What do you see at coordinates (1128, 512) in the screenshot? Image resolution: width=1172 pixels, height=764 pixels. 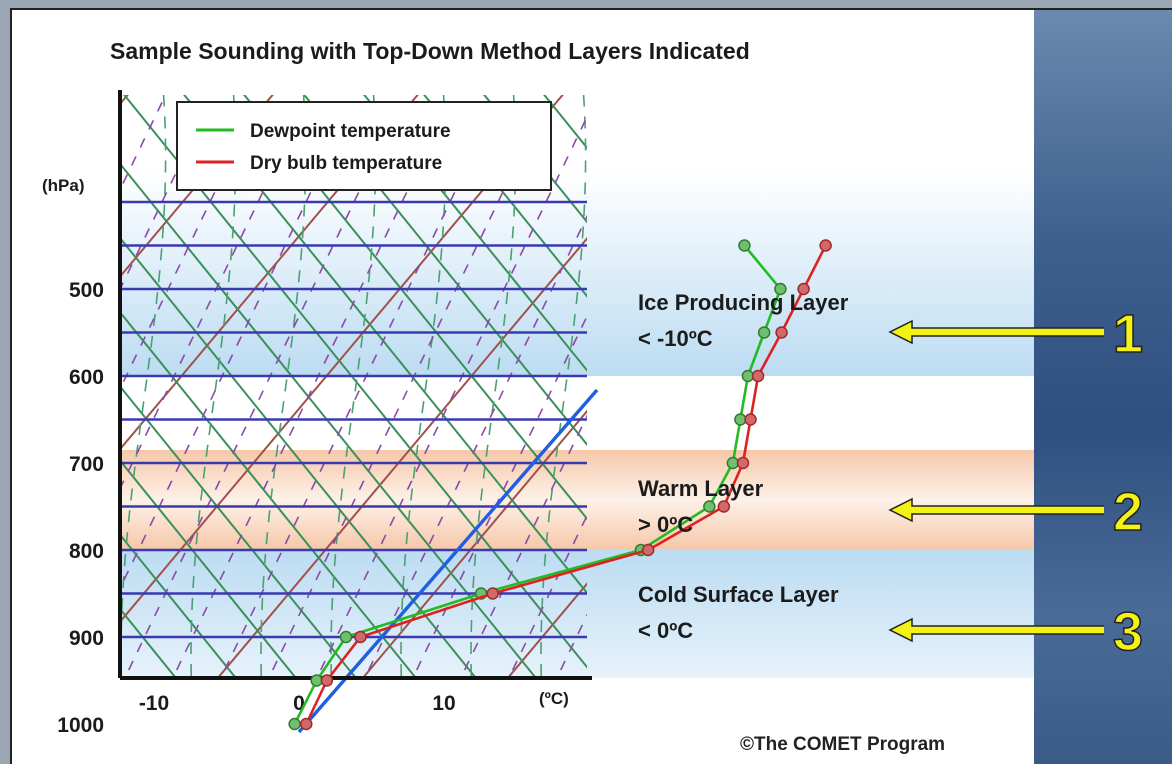 I see `layer-number: 2` at bounding box center [1128, 512].